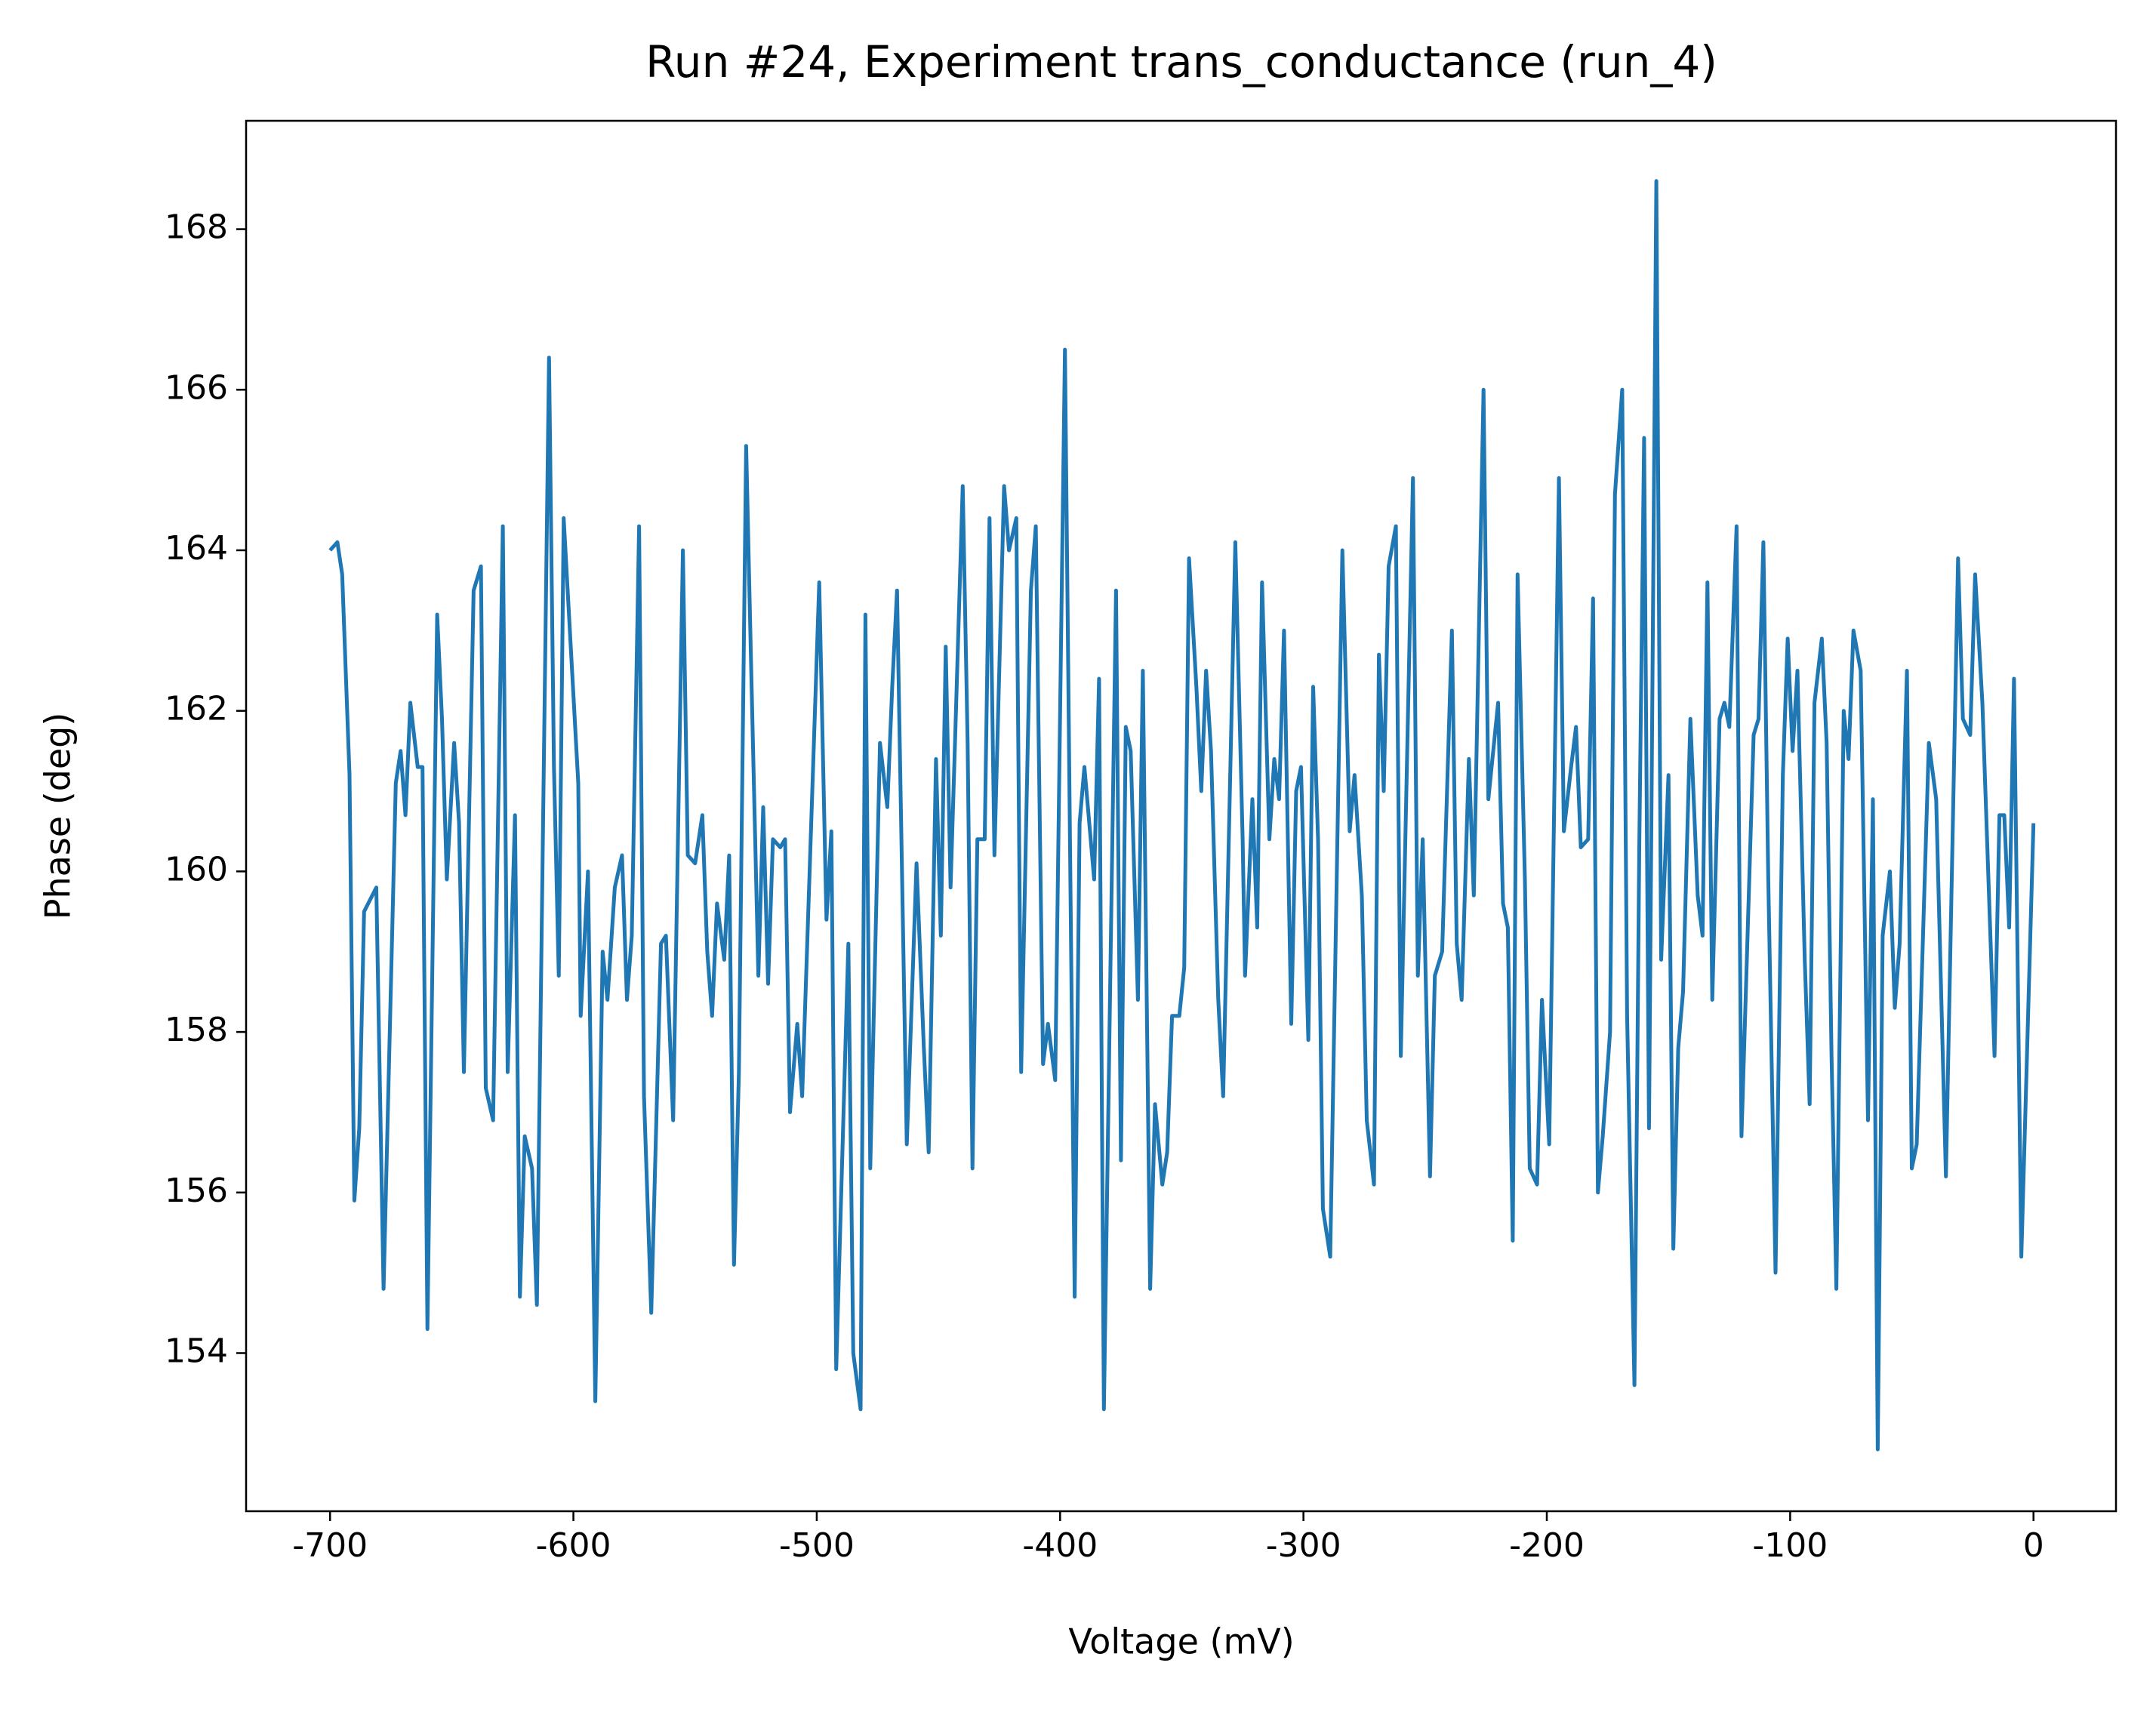 This screenshot has height=1709, width=2156. What do you see at coordinates (196, 1191) in the screenshot?
I see `y-tick-label: 156` at bounding box center [196, 1191].